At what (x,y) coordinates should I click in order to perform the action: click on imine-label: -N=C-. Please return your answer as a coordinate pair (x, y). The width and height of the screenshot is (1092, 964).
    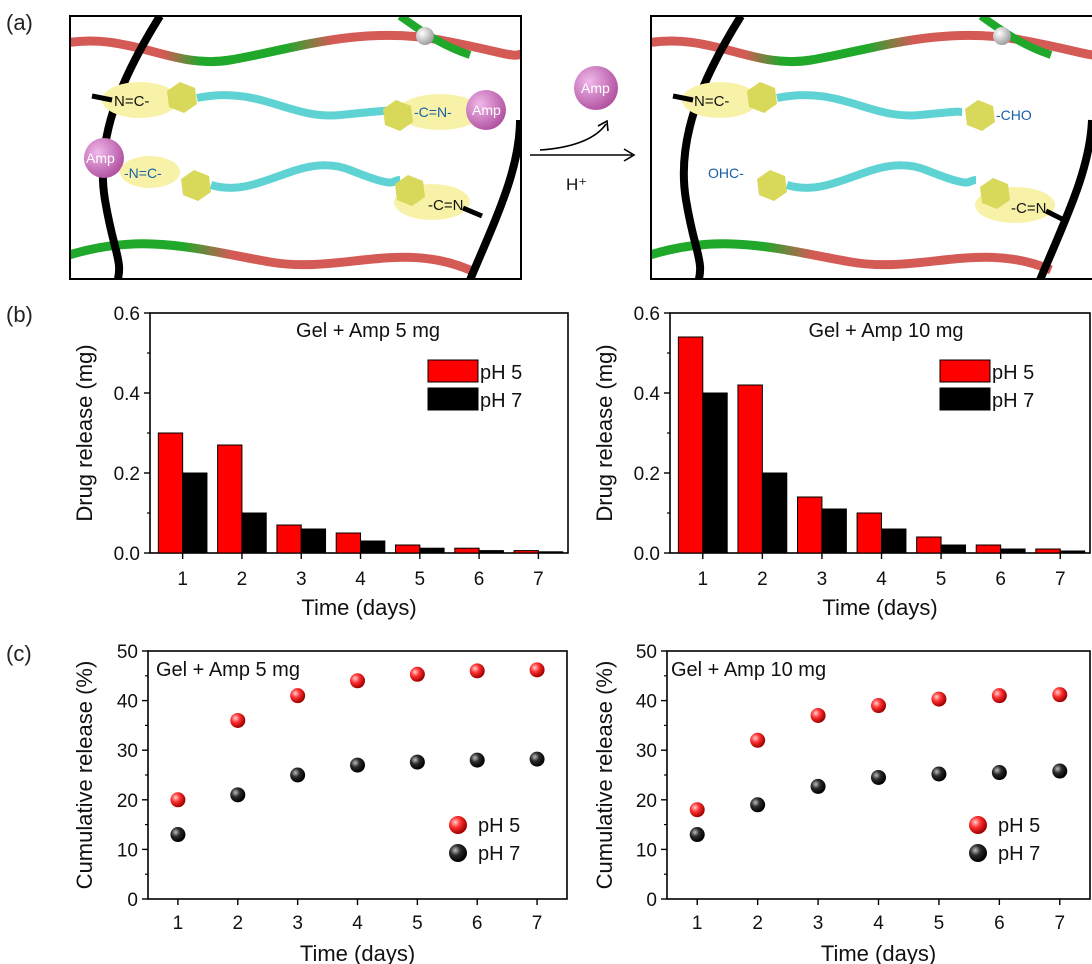
    Looking at the image, I should click on (143, 173).